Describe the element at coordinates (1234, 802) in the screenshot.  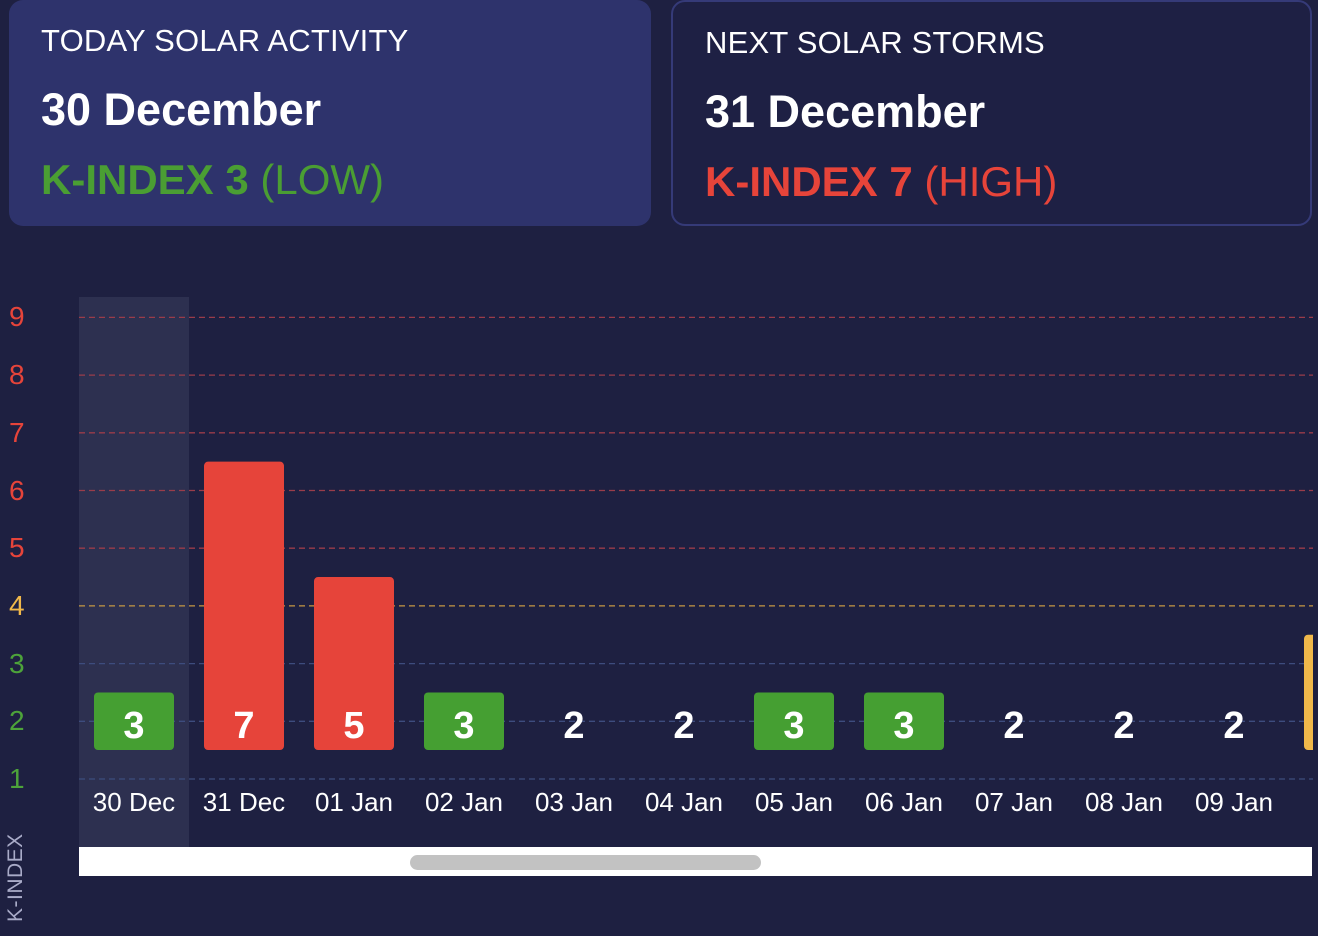
I see `x-tick-label: 09 Jan` at that location.